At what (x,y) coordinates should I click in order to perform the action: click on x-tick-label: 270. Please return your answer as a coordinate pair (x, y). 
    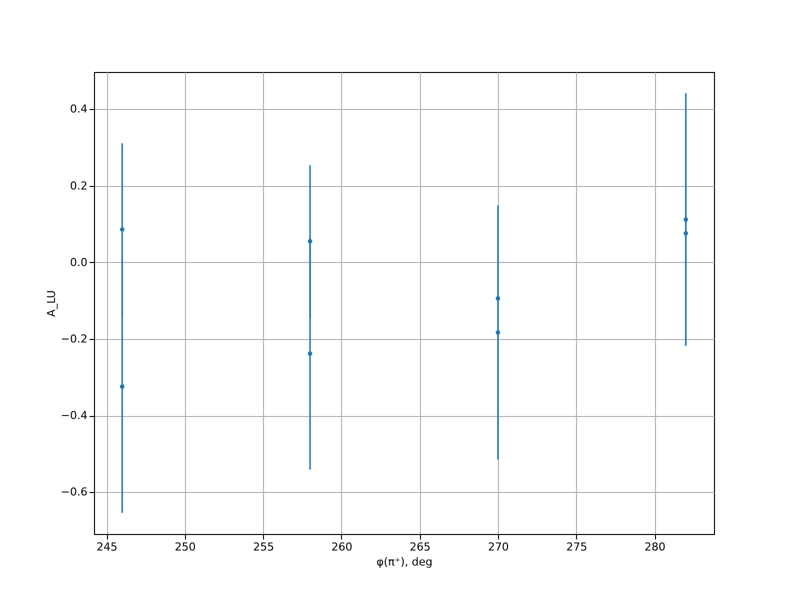
    Looking at the image, I should click on (498, 547).